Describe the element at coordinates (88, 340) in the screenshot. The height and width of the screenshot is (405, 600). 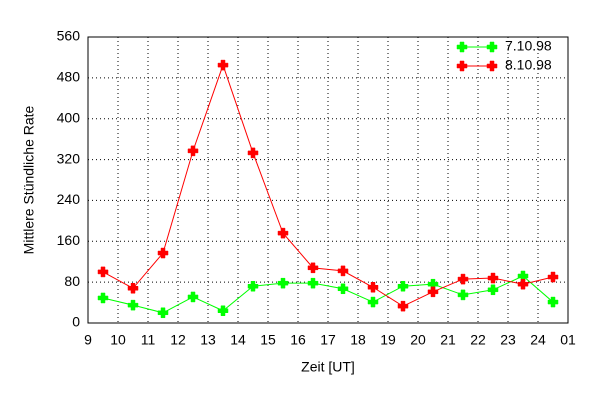
I see `x-tick-label: 9` at that location.